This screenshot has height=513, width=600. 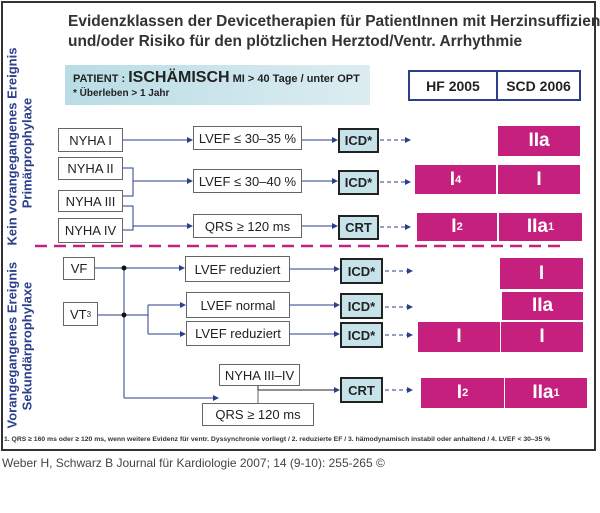 I want to click on patient-detail: MI > 40 Tage / unter OPT, so click(x=296, y=79).